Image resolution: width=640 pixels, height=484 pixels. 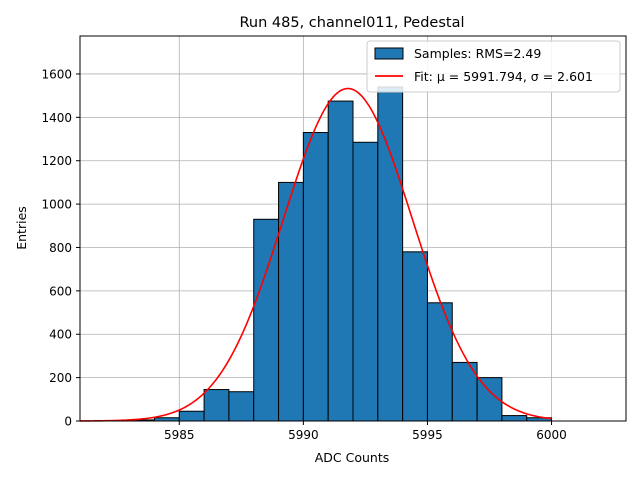 I want to click on y-tick-label: 800, so click(x=60, y=248).